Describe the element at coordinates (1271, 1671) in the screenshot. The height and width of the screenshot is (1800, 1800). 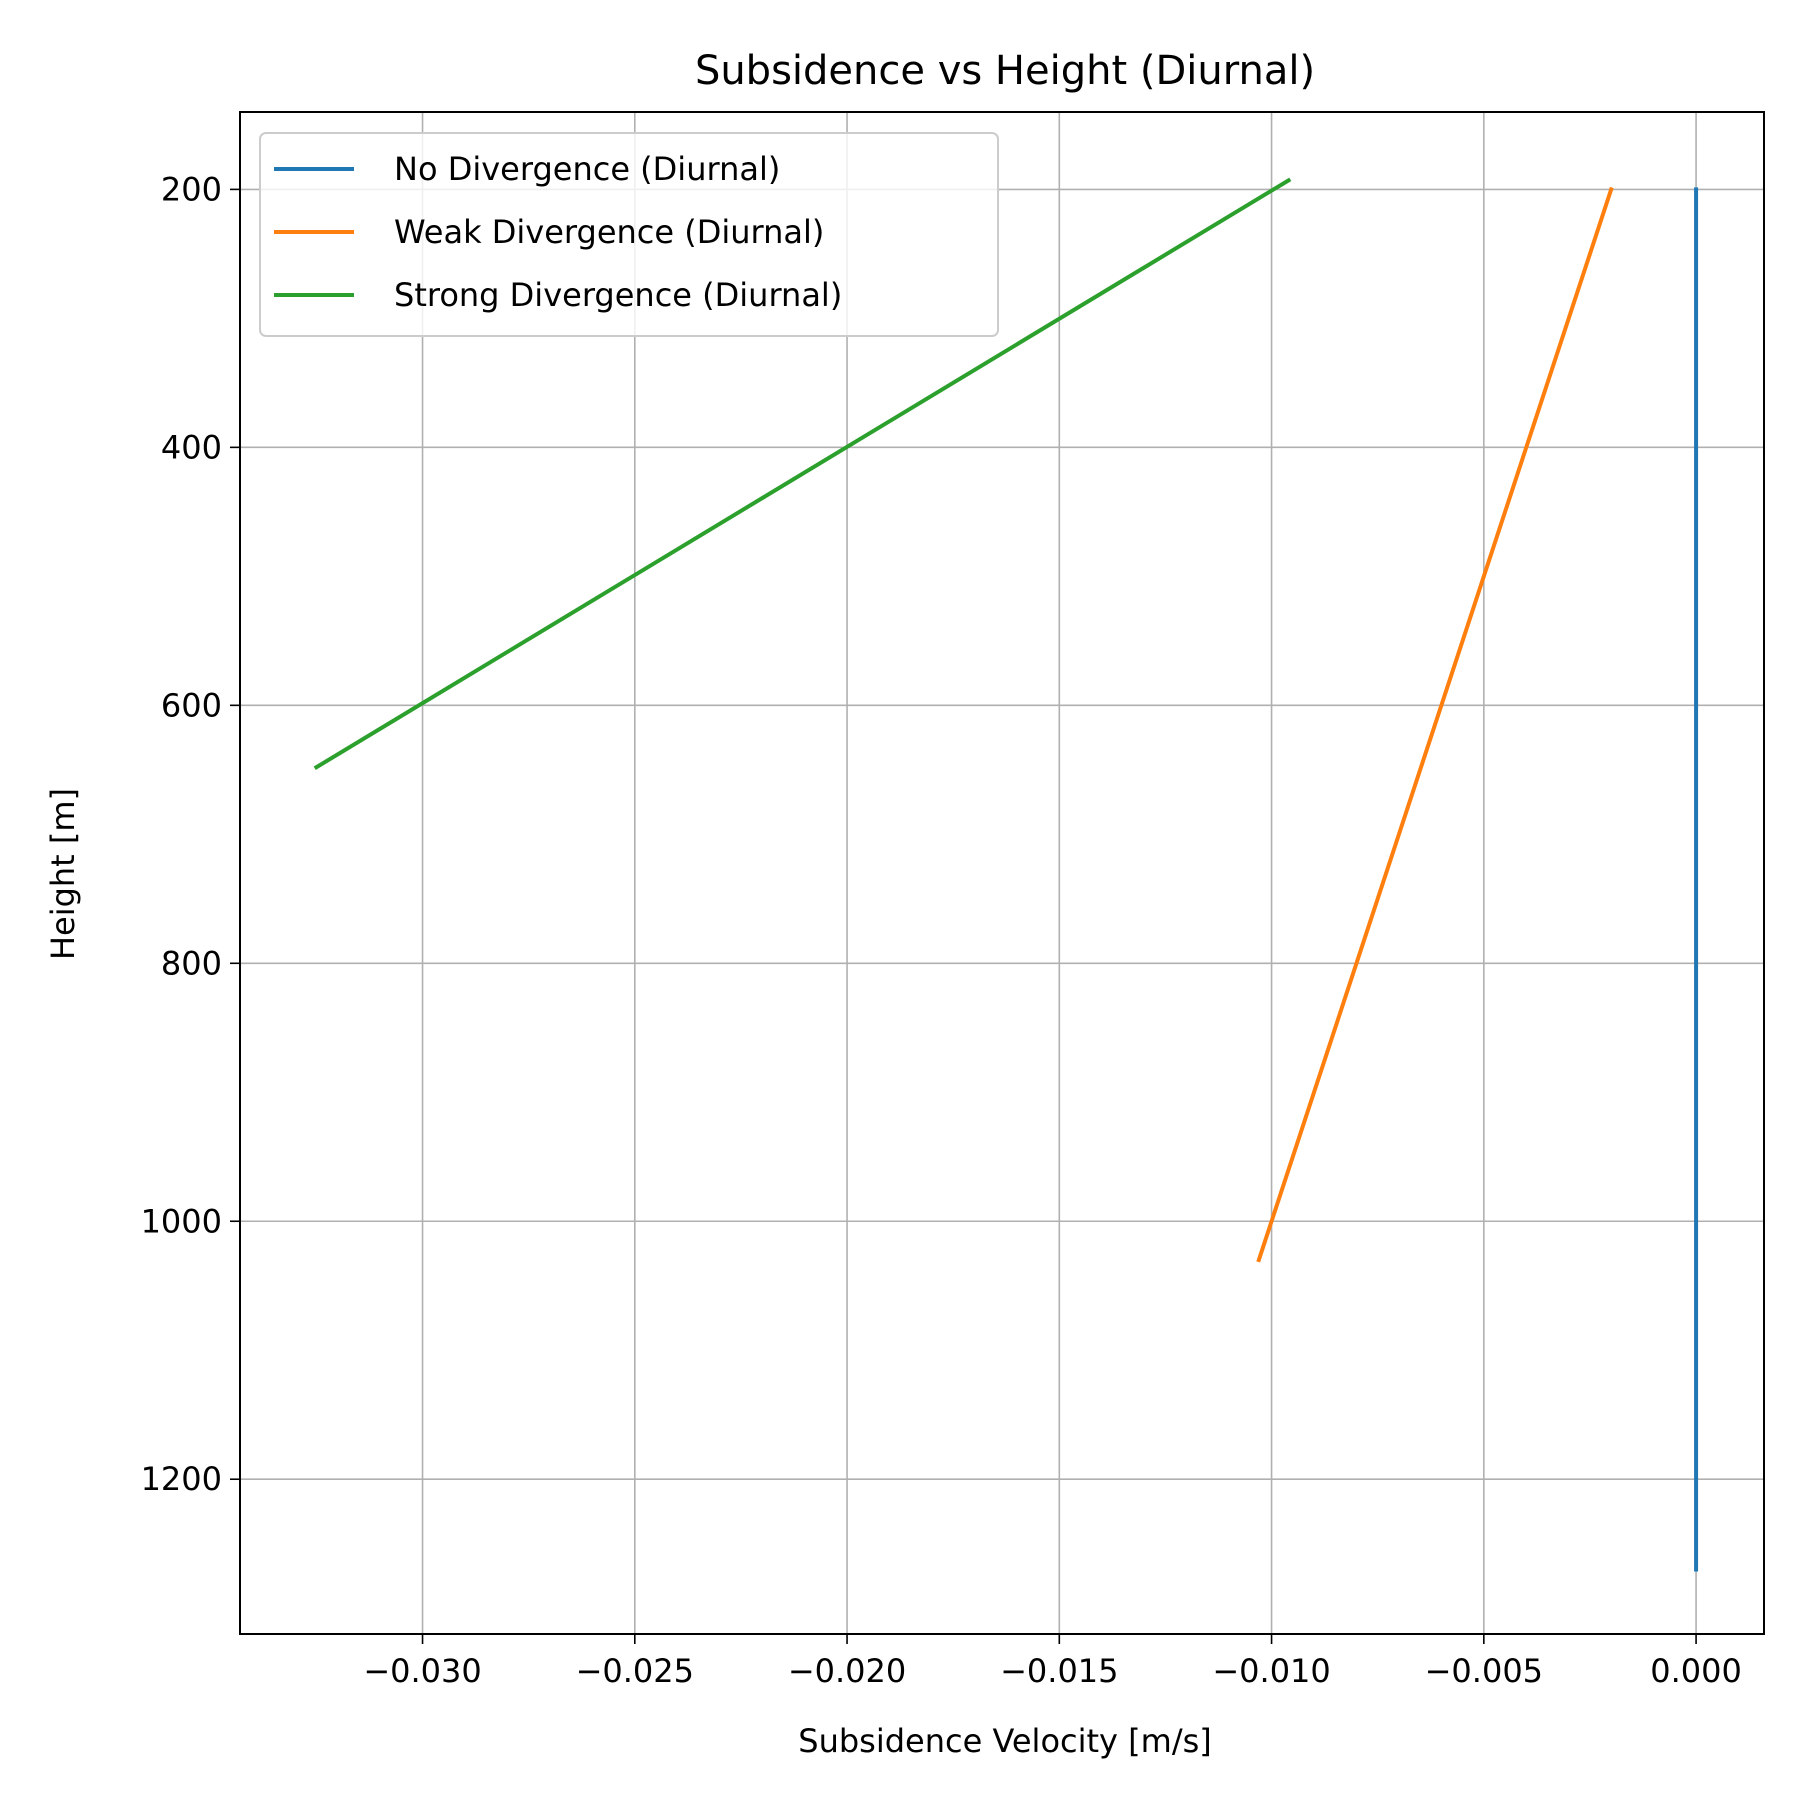
I see `x-tick-label: −0.010` at that location.